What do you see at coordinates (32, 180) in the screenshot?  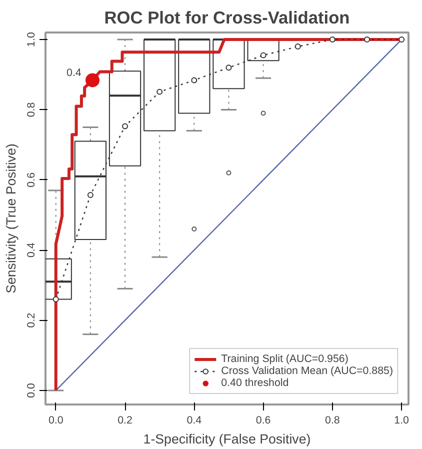 I see `y-tick-label: 0.6` at bounding box center [32, 180].